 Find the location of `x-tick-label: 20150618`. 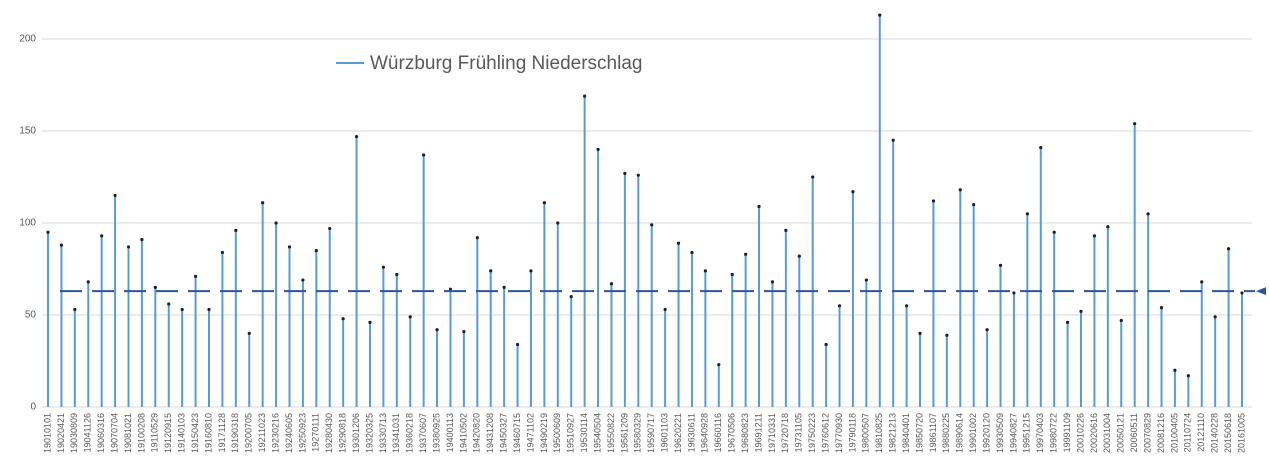

x-tick-label: 20150618 is located at coordinates (1228, 433).